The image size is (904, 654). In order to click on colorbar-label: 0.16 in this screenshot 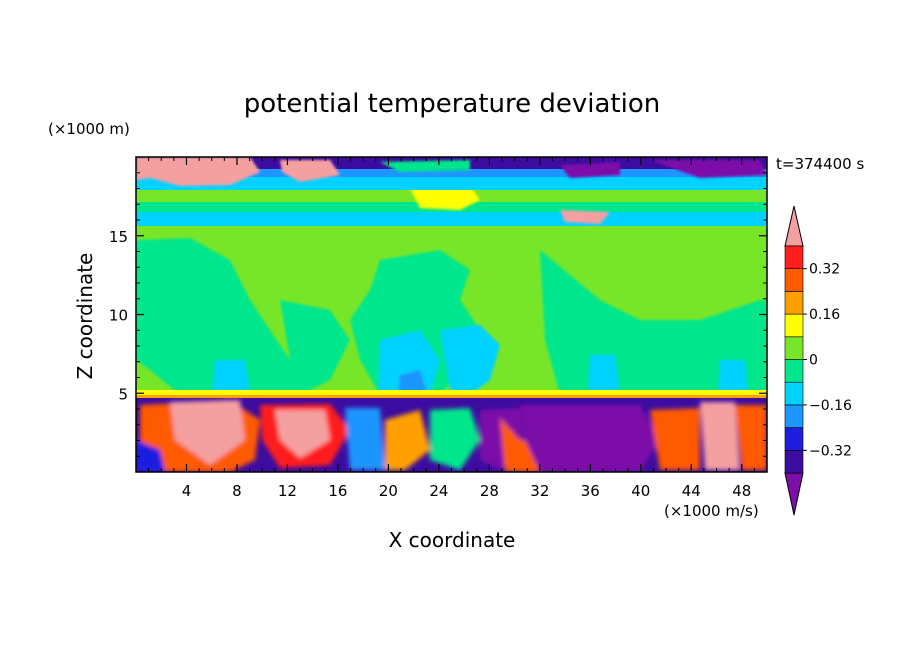, I will do `click(824, 315)`.